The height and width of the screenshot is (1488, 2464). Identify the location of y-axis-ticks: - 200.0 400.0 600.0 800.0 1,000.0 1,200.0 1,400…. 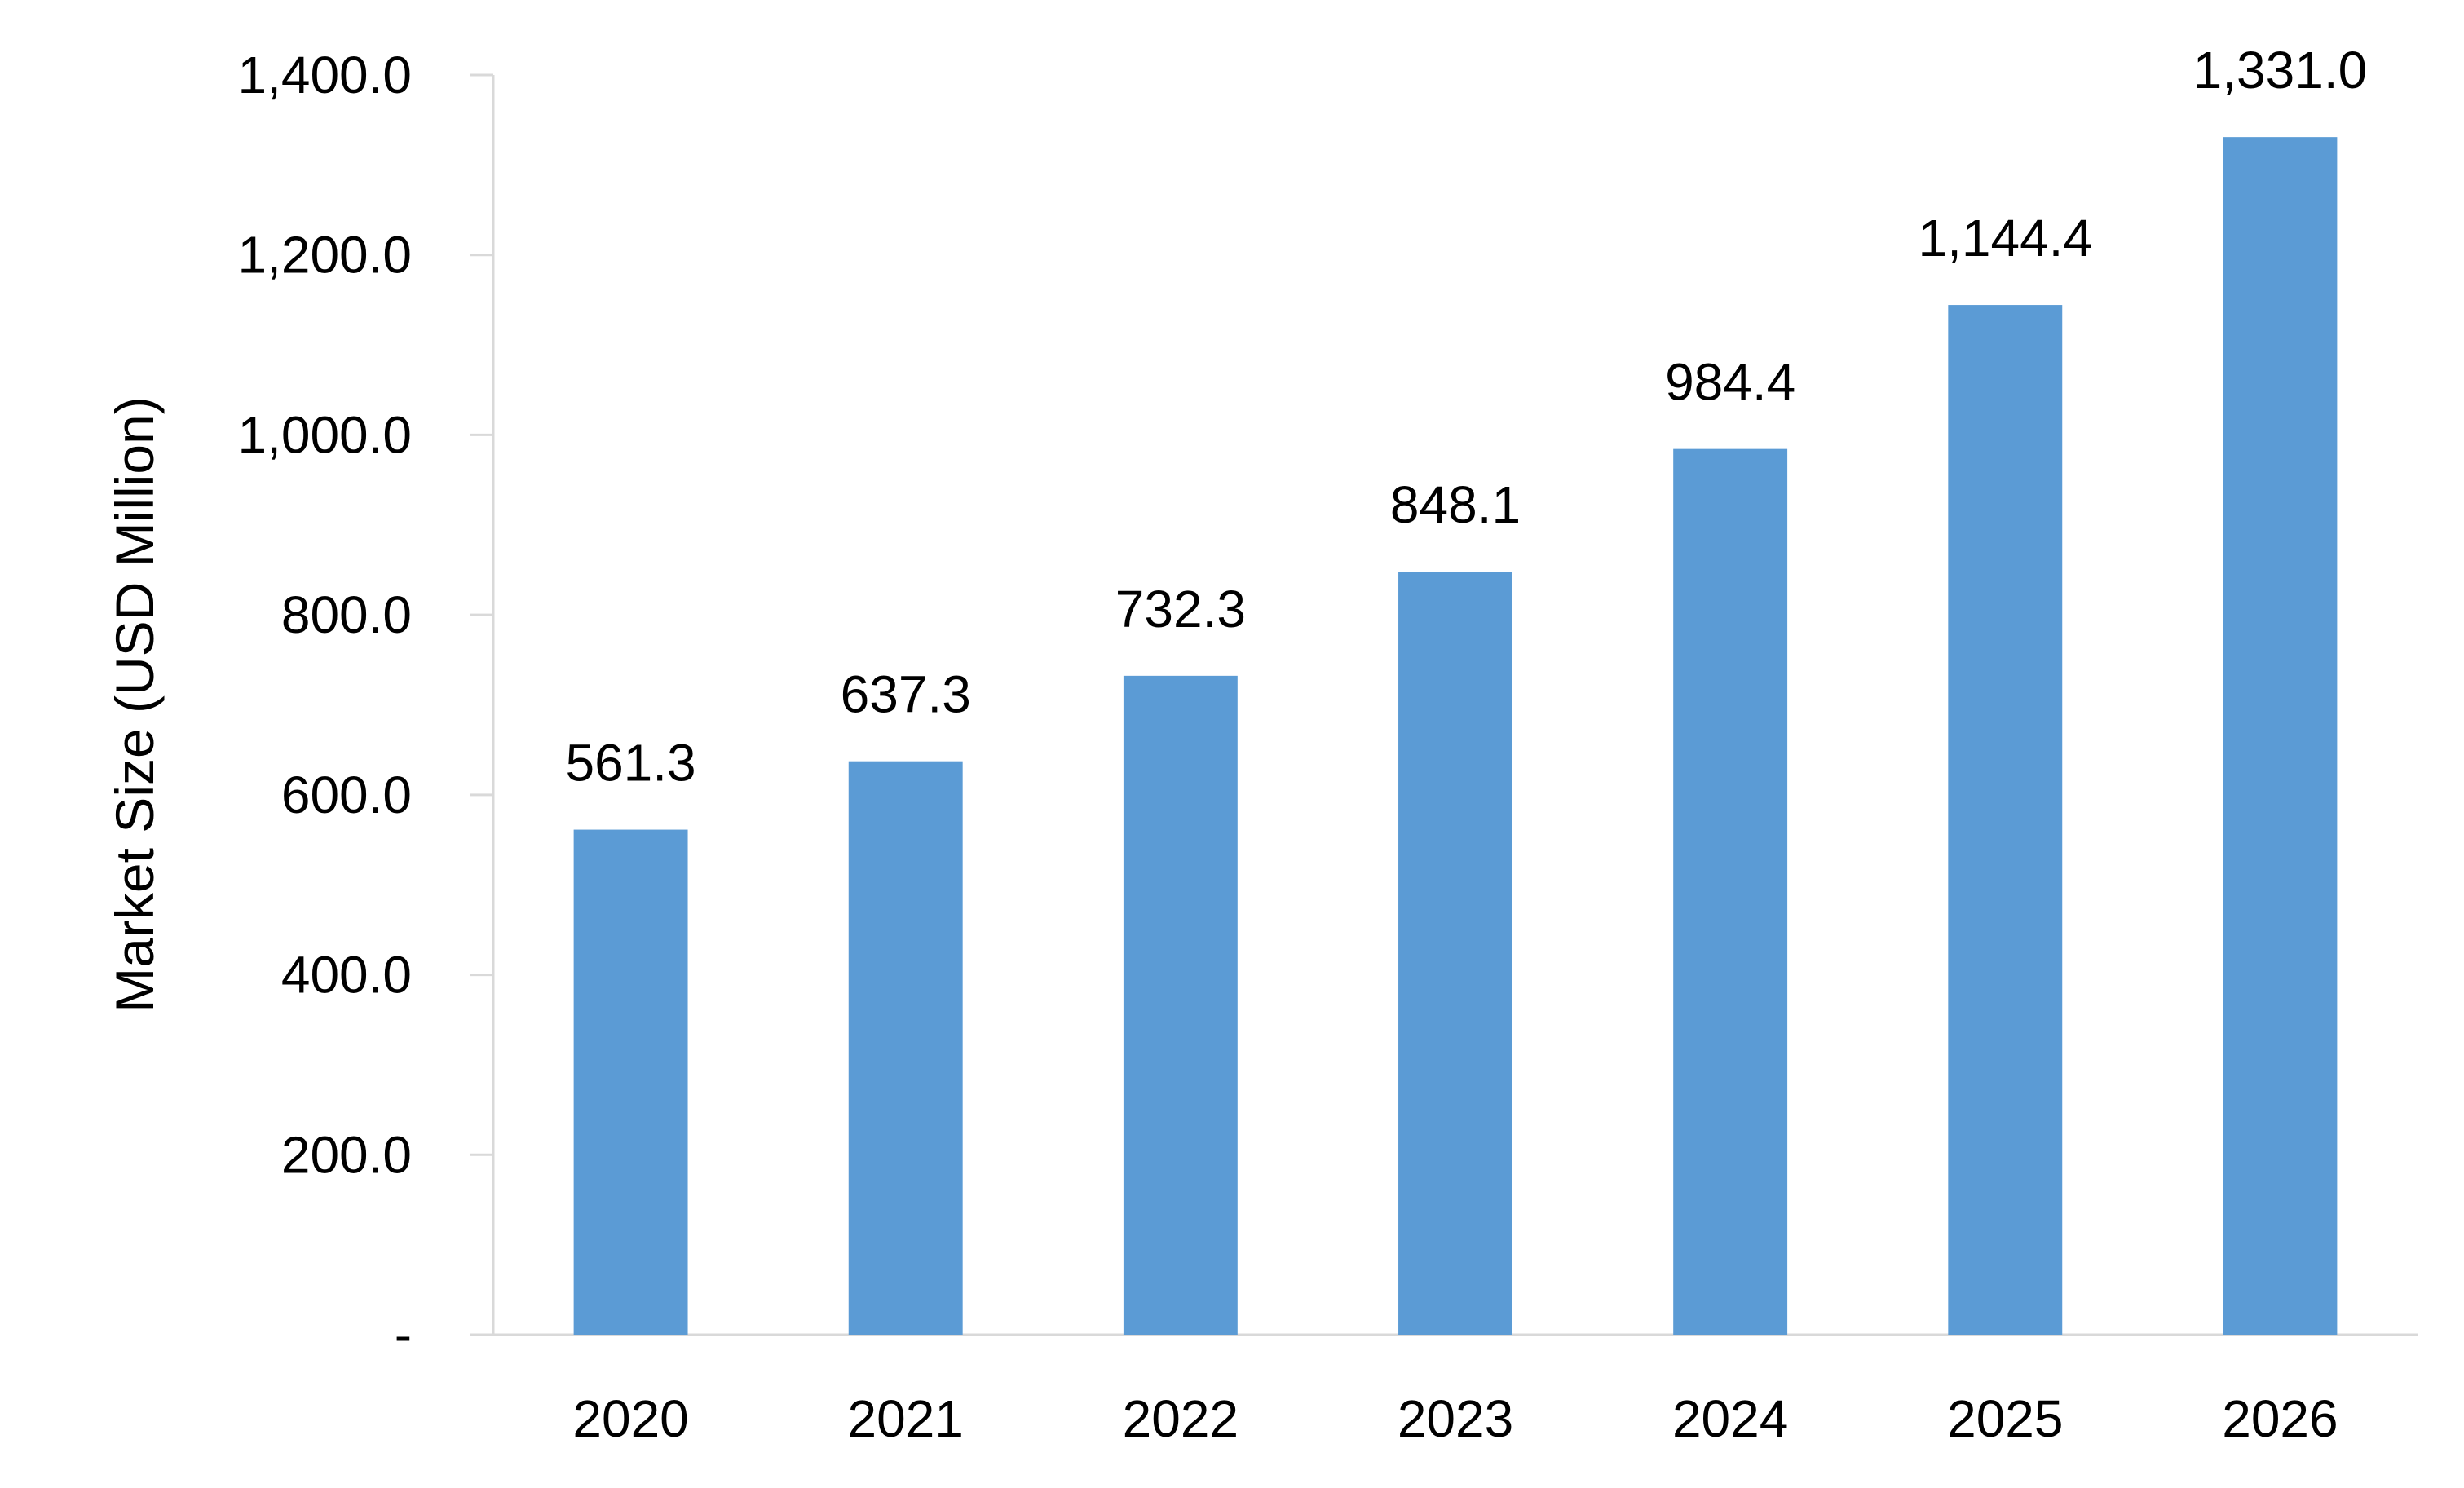
(365, 705).